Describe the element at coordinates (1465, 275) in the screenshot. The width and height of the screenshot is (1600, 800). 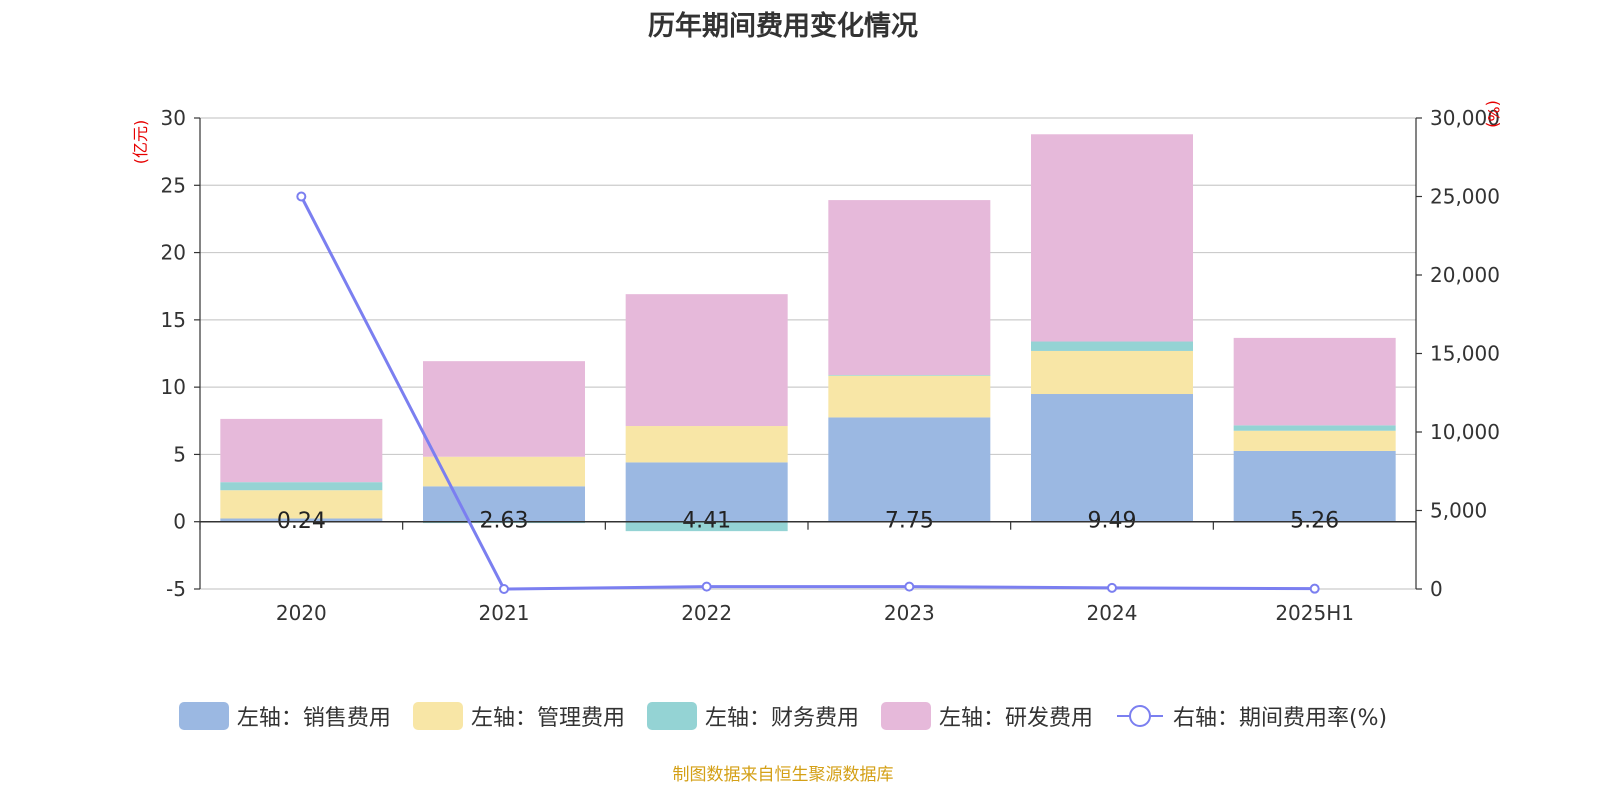
I see `right-tick-label: 20,000` at that location.